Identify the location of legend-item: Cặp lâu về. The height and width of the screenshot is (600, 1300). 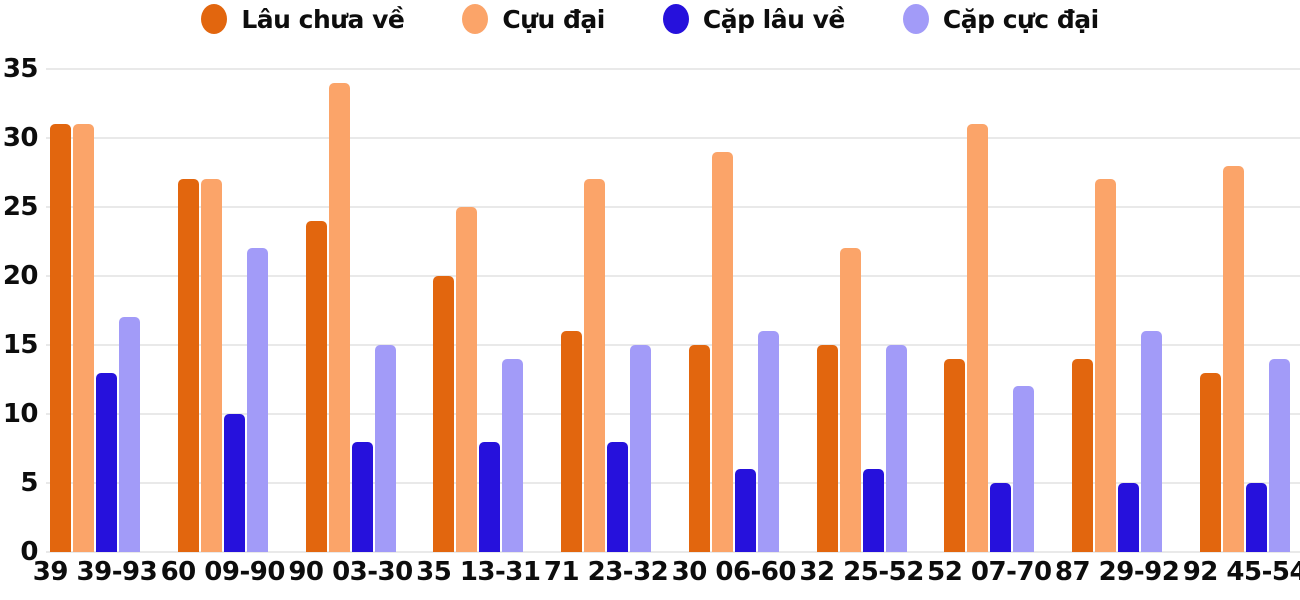
(754, 19).